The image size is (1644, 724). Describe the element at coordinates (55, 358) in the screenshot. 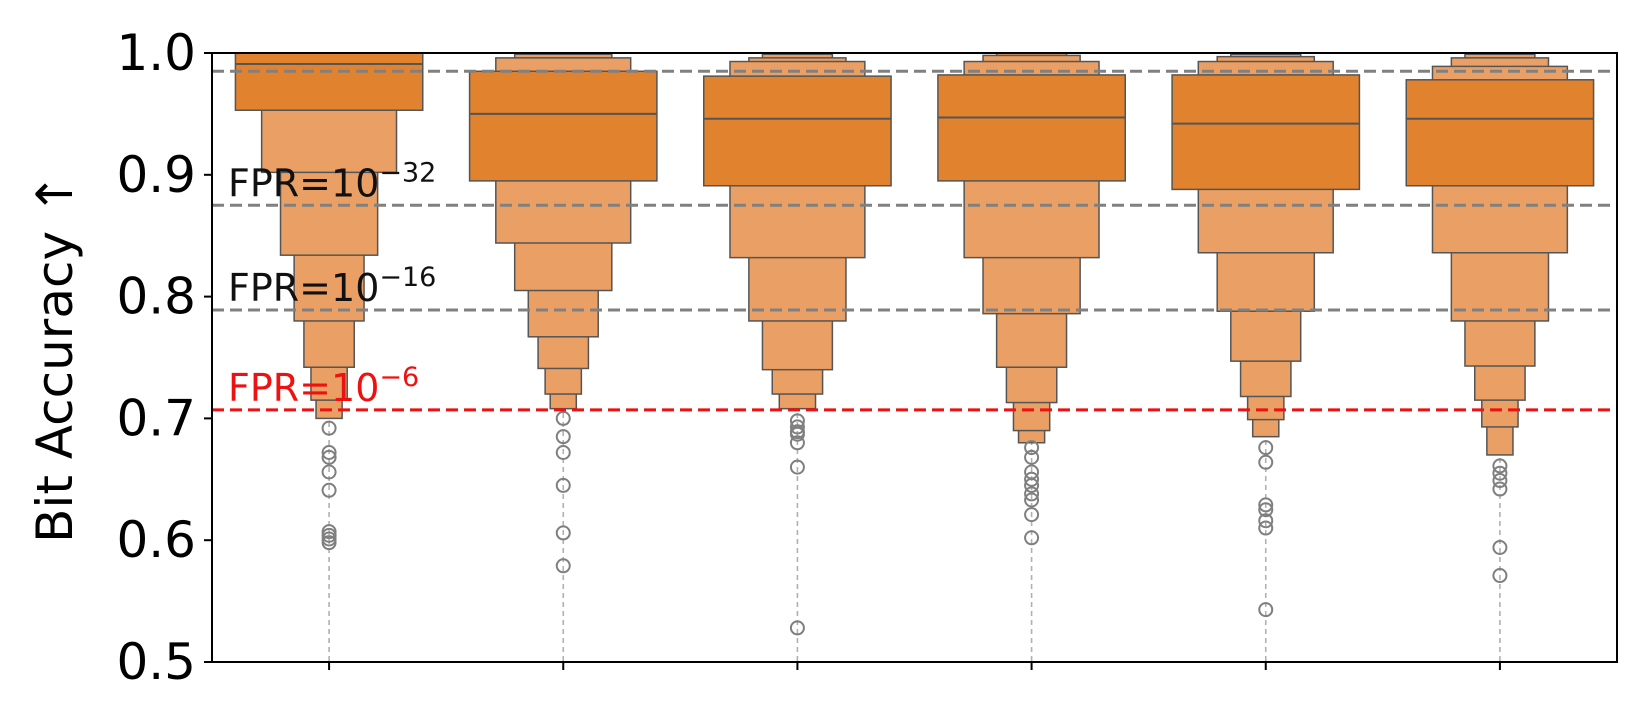

I see `y-axis-label: Bit Accuracy ↑` at that location.